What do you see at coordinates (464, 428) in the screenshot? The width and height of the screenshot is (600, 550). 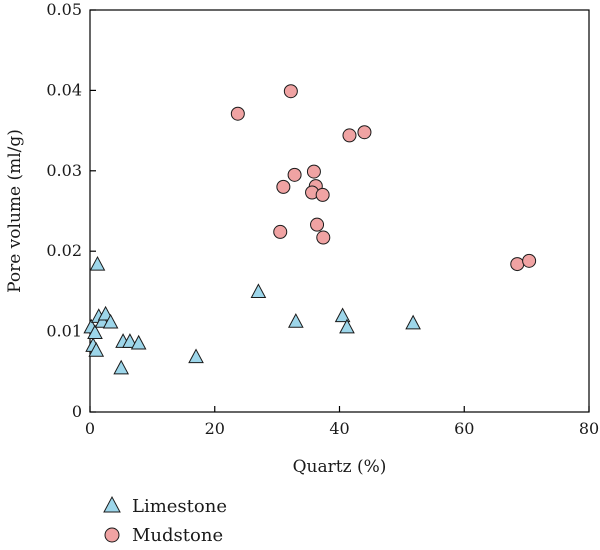 I see `x-tick-label: 60` at bounding box center [464, 428].